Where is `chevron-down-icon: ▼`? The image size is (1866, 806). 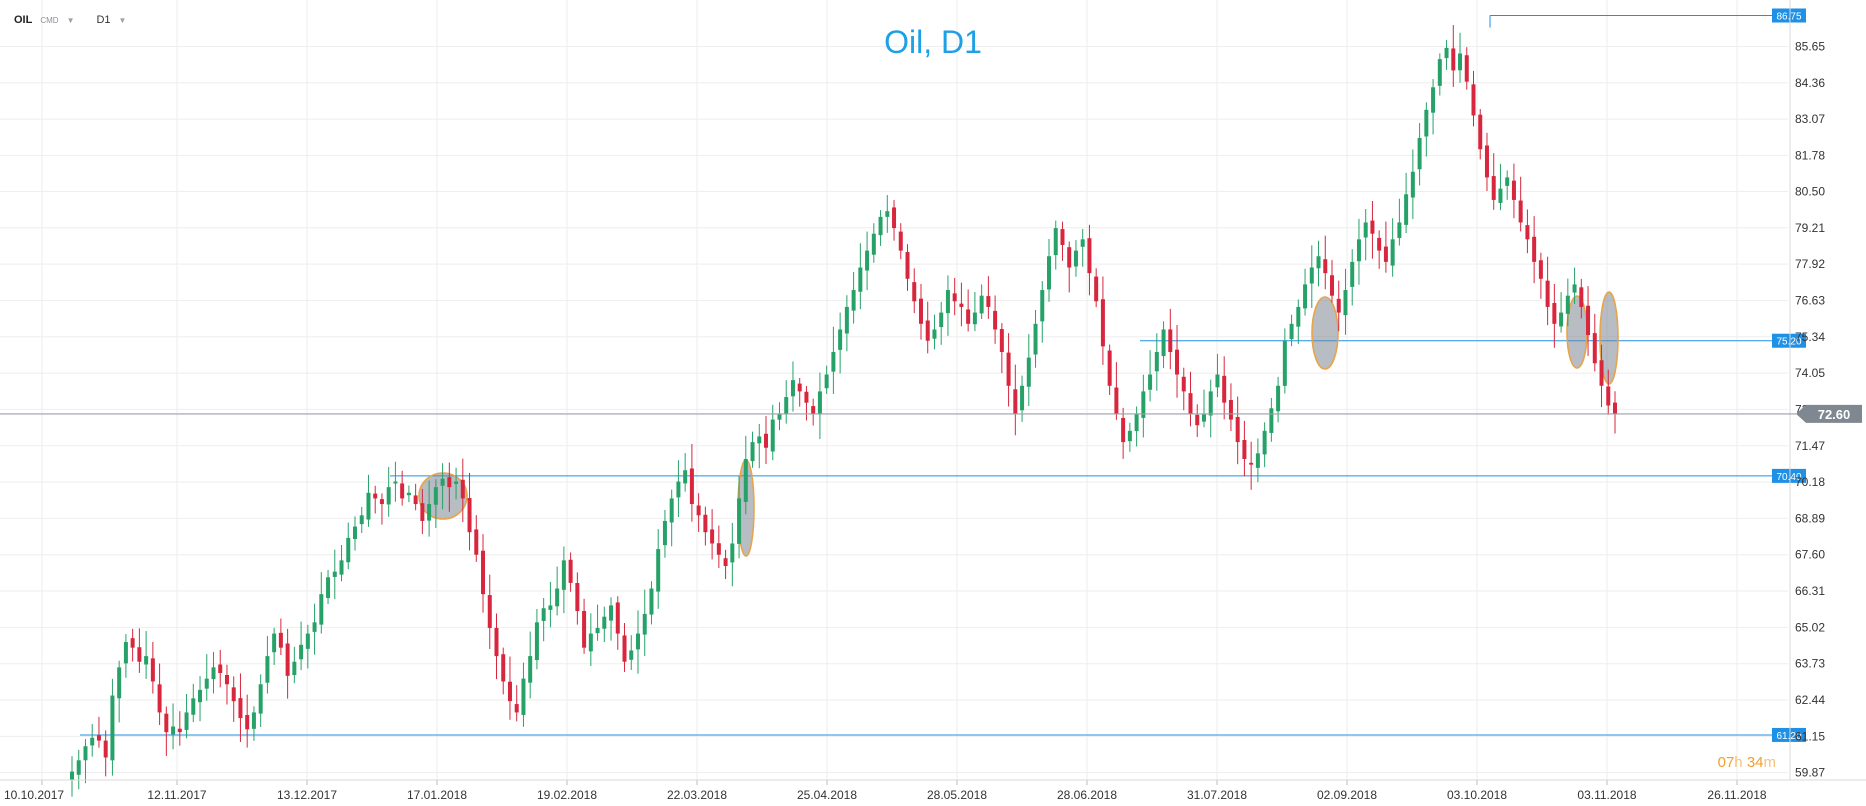
chevron-down-icon: ▼ is located at coordinates (70, 20).